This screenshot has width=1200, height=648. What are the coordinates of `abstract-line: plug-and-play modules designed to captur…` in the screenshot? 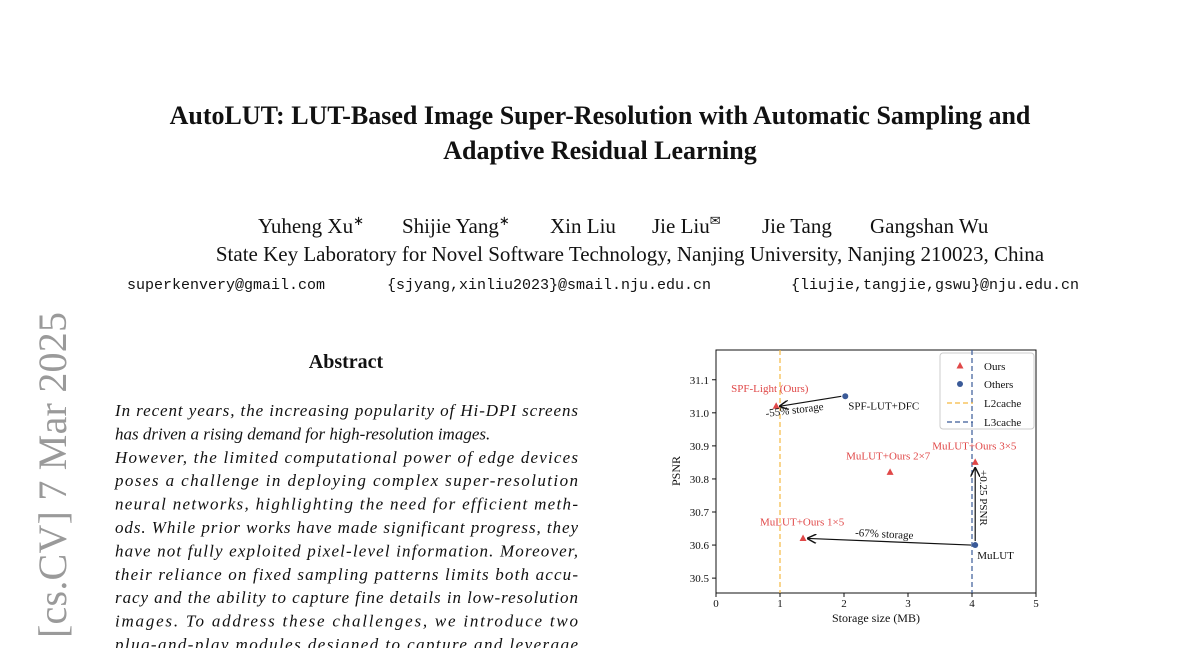 It's located at (346, 641).